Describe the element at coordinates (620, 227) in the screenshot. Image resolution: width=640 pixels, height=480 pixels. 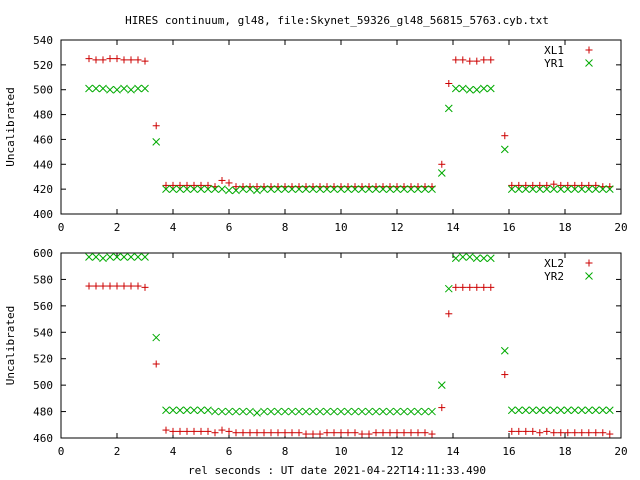
I see `x-tick-label: 20` at that location.